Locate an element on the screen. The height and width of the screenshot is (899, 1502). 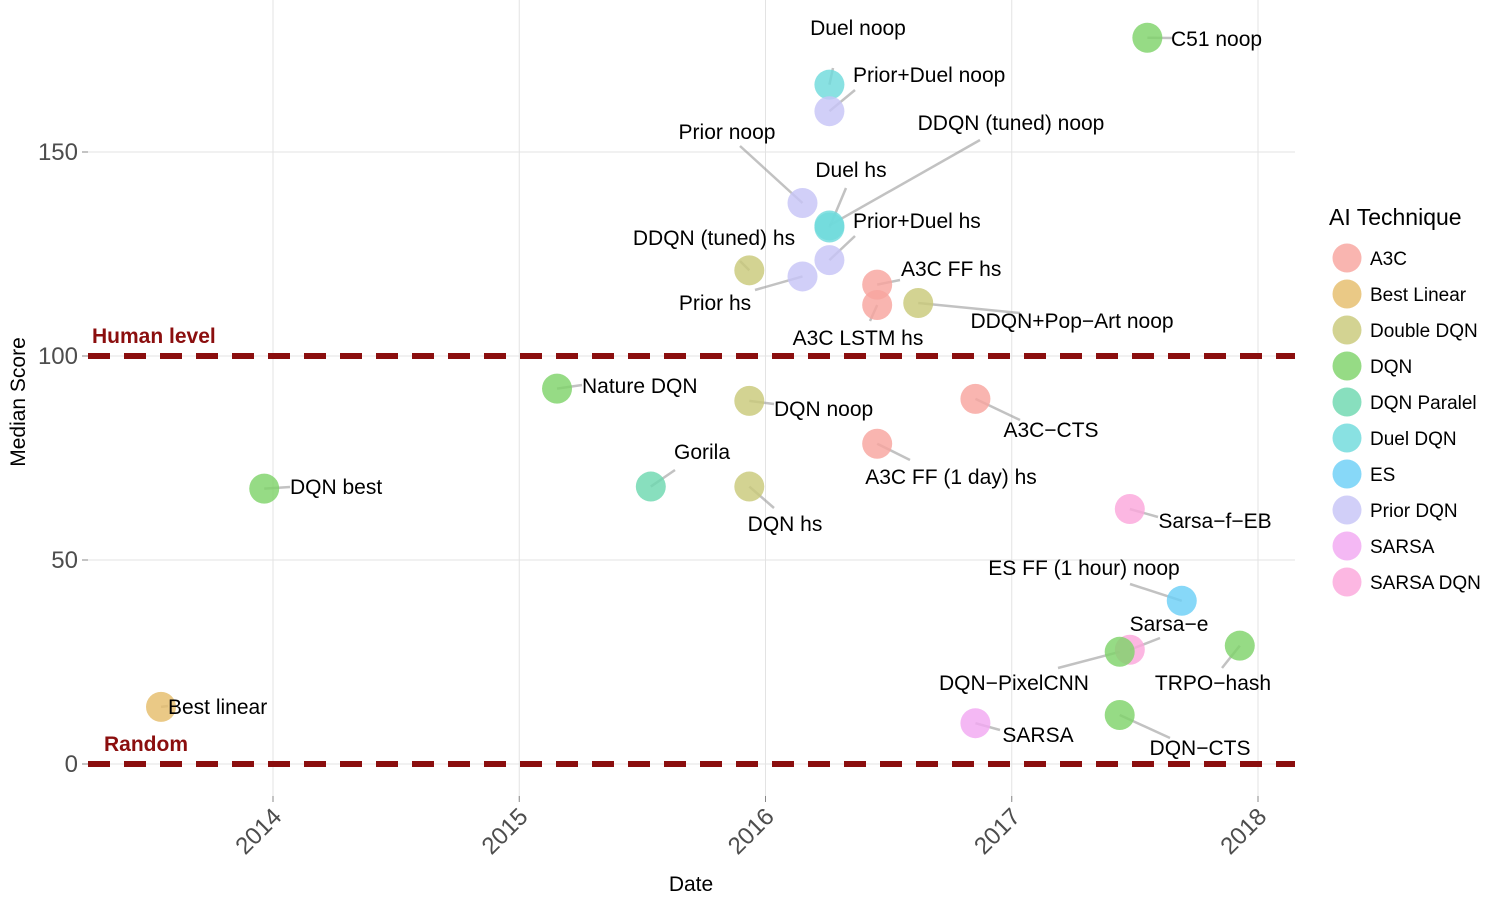
point-label: Nature DQN is located at coordinates (640, 386).